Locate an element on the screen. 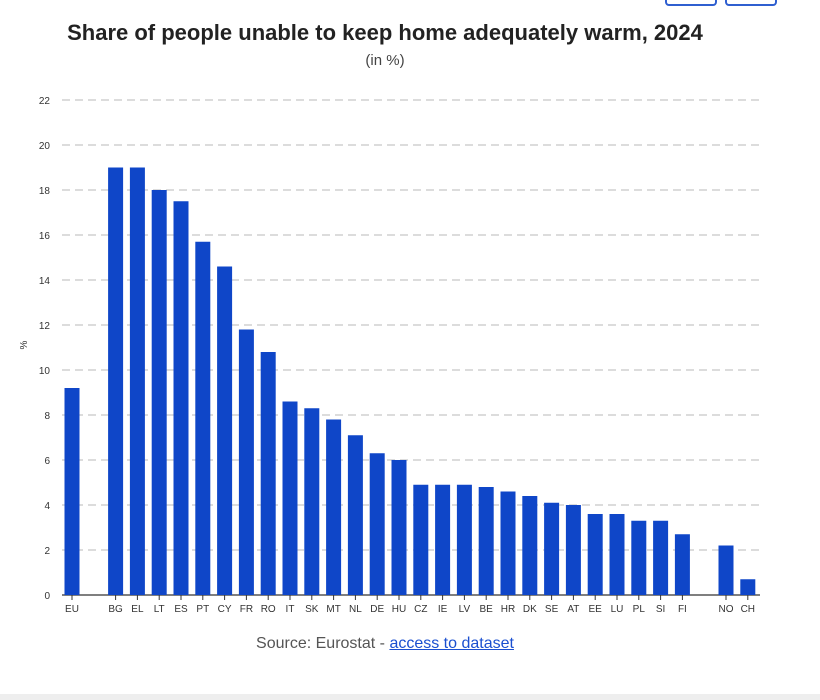  bar-SI is located at coordinates (661, 557).